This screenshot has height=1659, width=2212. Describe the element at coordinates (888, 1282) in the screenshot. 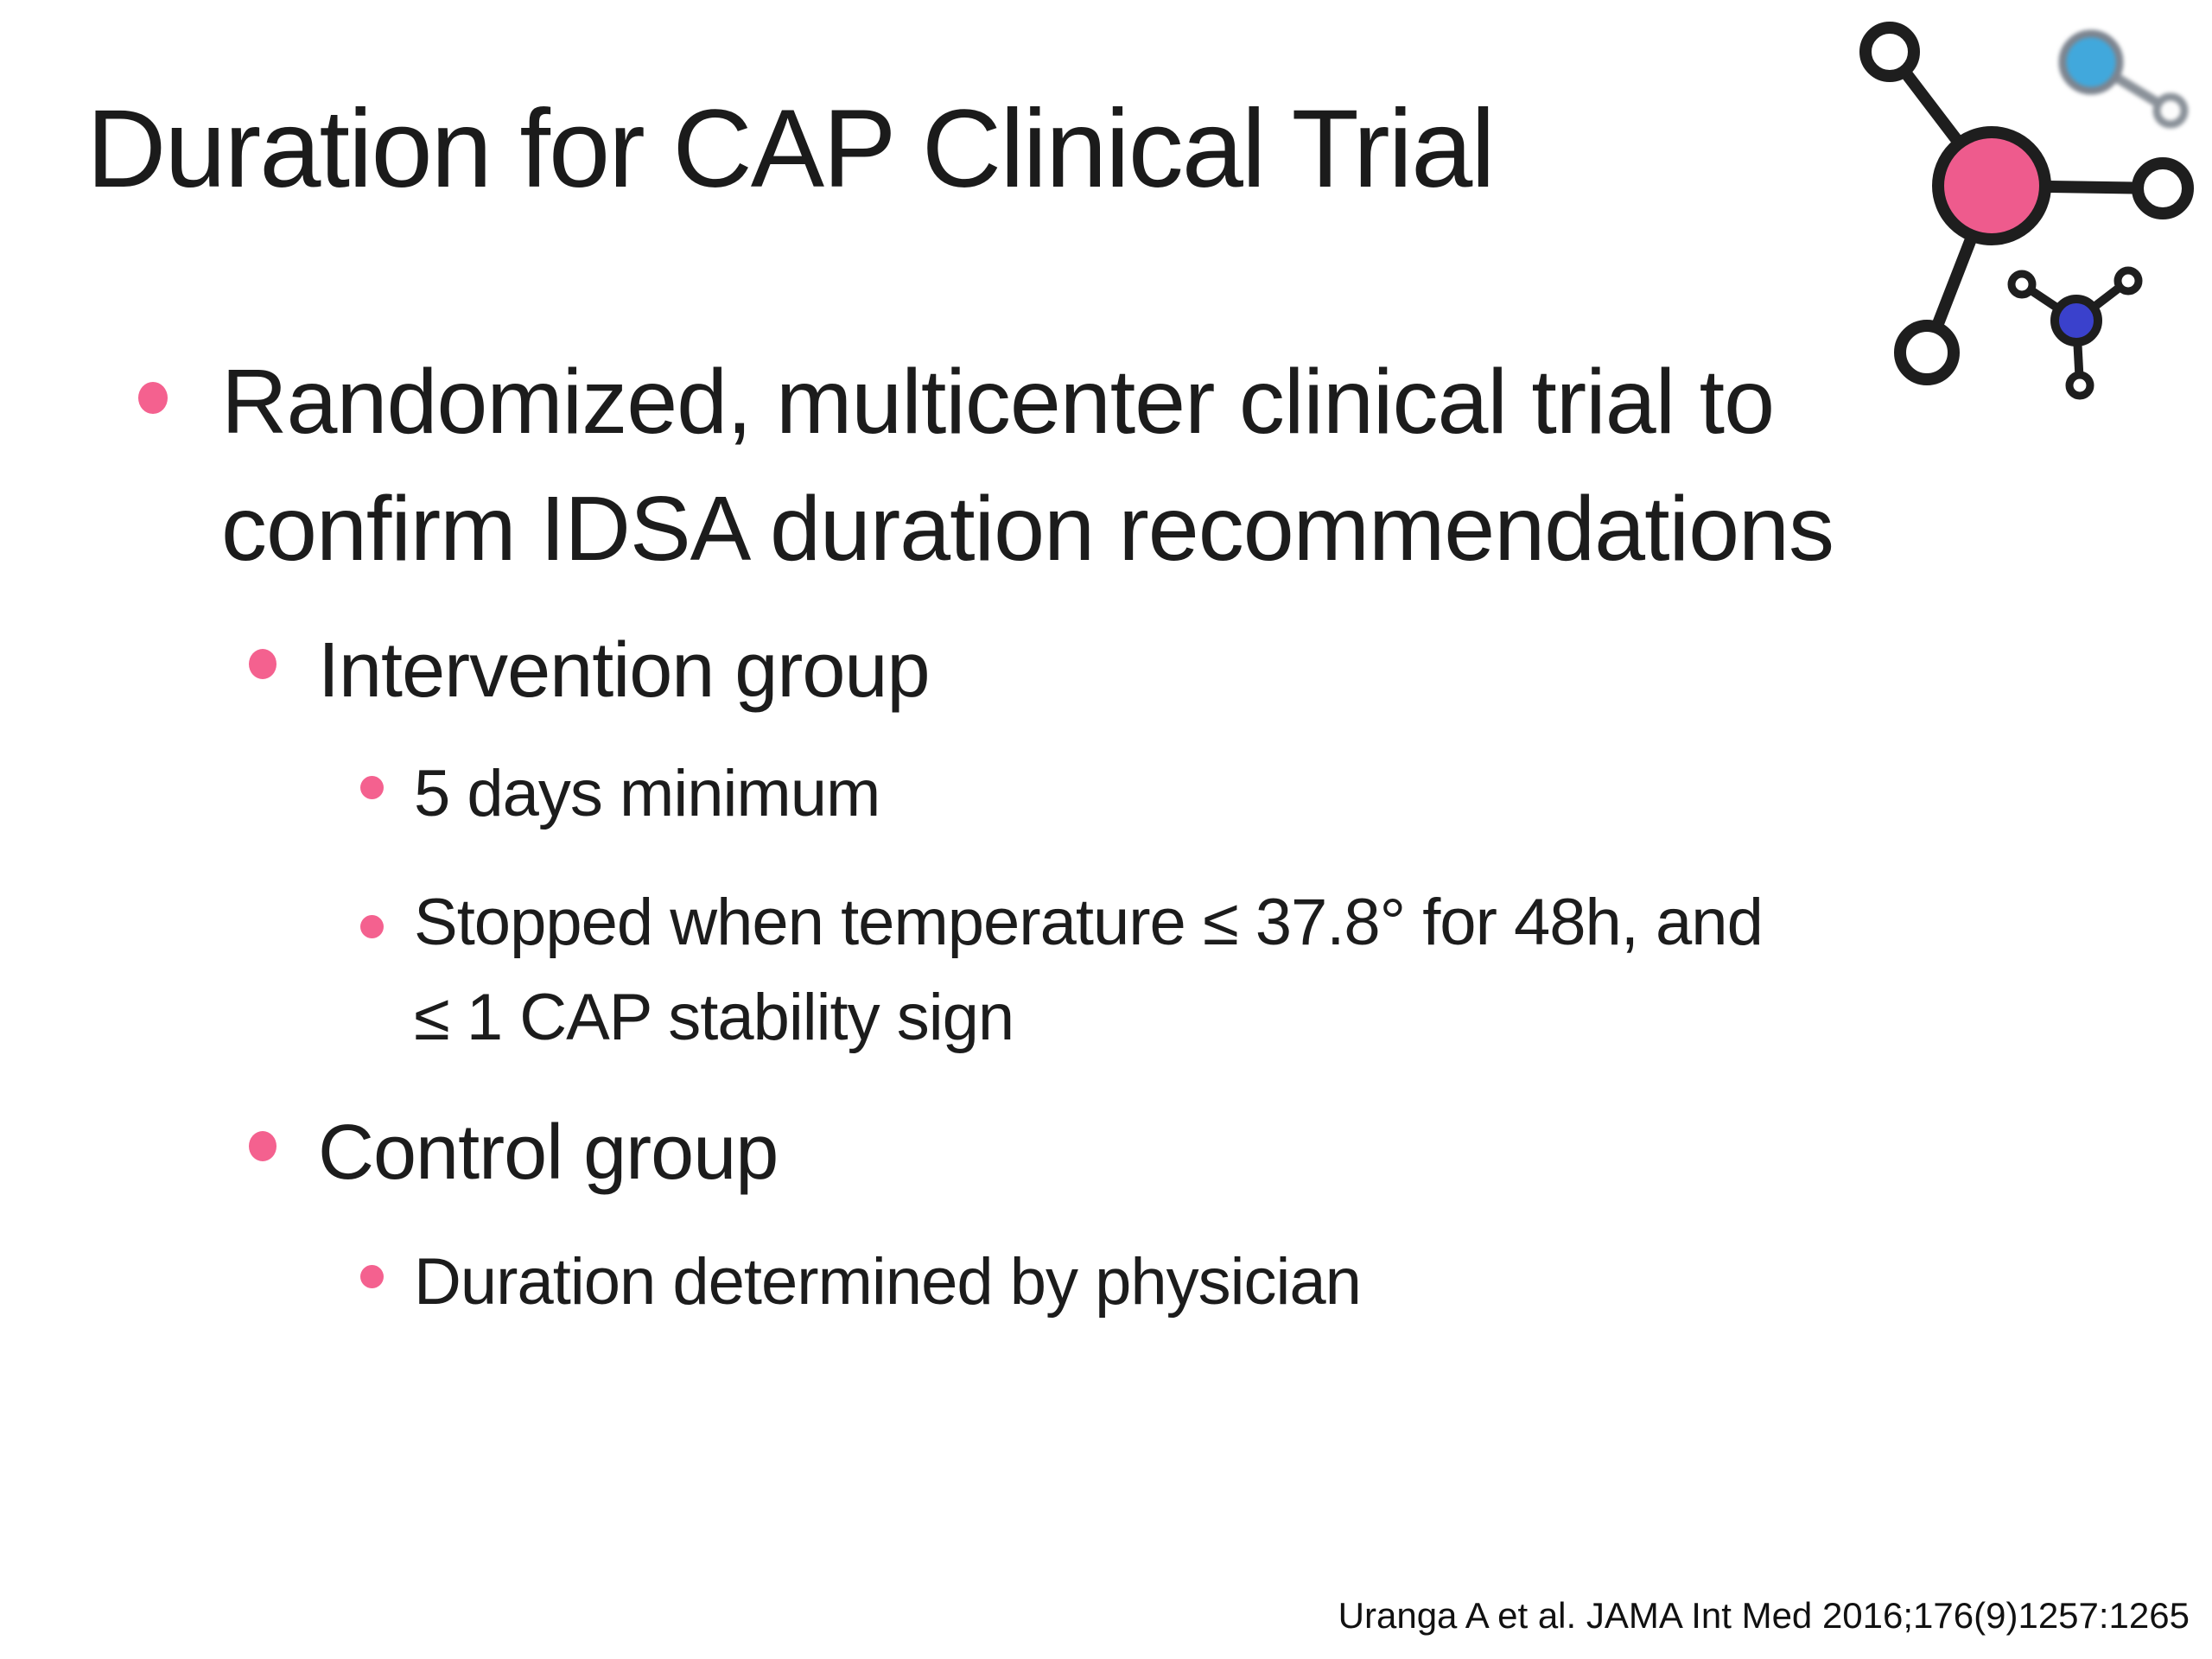

I see `bullet-text: Duration determined by physician` at that location.